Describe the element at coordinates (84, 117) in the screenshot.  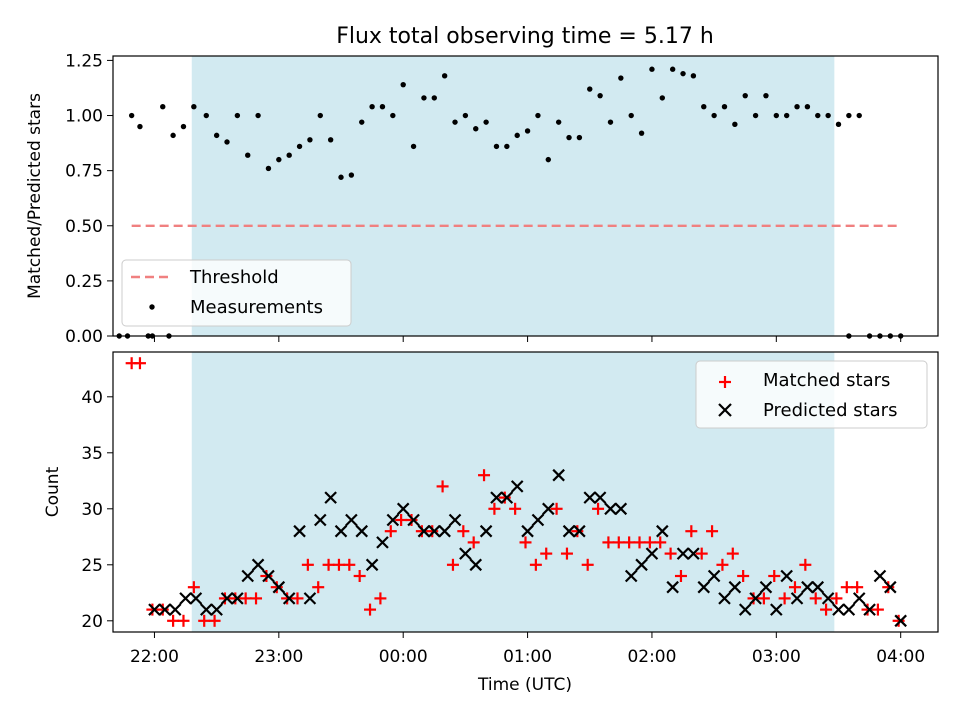
I see `top-y-tick-label: 1.00` at that location.